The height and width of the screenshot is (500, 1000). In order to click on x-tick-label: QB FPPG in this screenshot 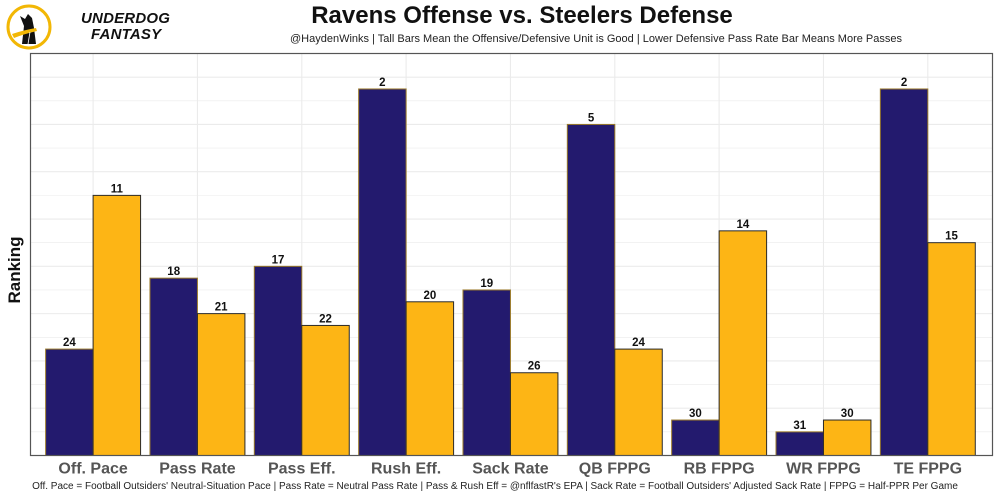, I will do `click(615, 469)`.